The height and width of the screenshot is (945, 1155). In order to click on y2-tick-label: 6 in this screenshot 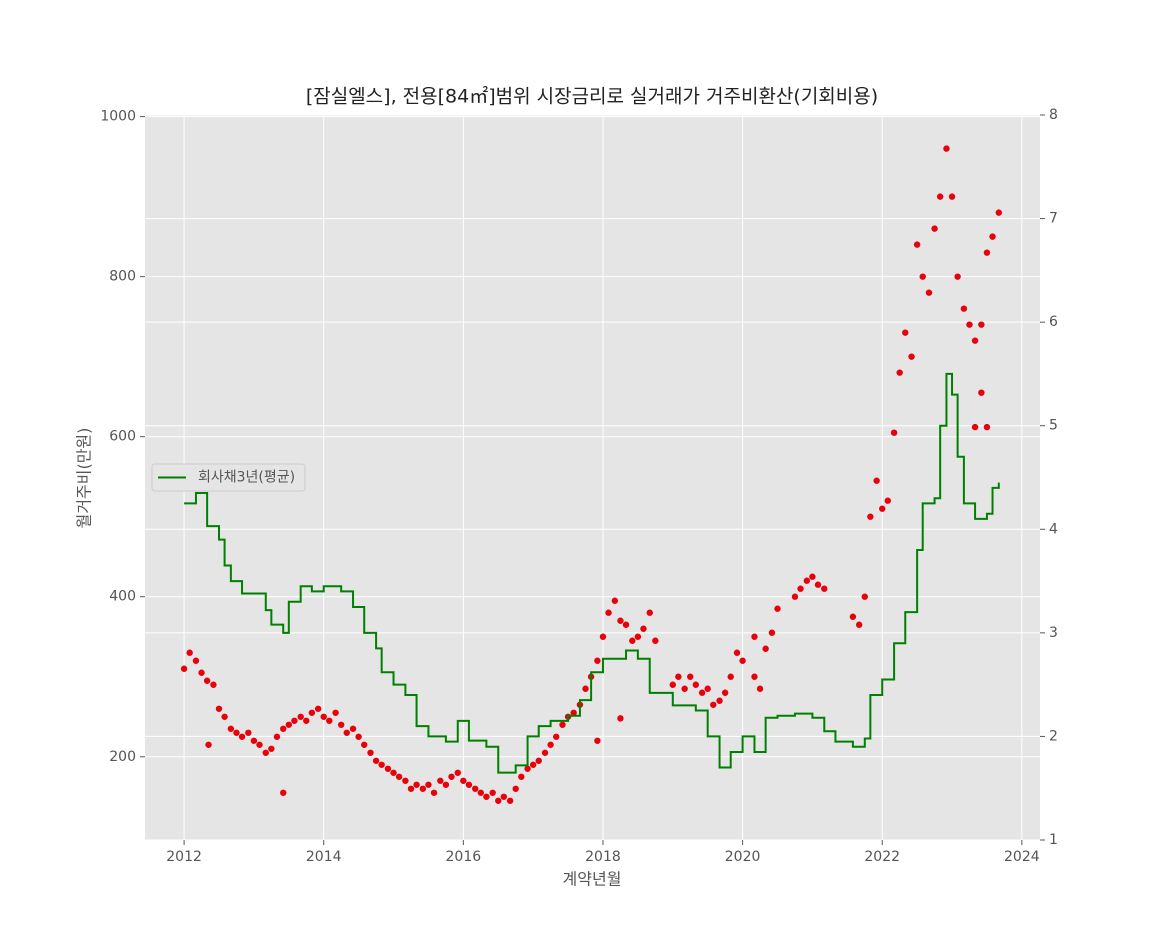, I will do `click(1053, 322)`.